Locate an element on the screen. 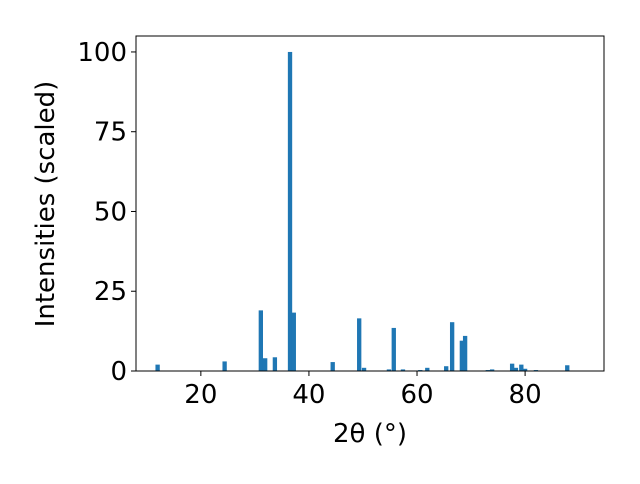  y-tick-label: 0 is located at coordinates (118, 372).